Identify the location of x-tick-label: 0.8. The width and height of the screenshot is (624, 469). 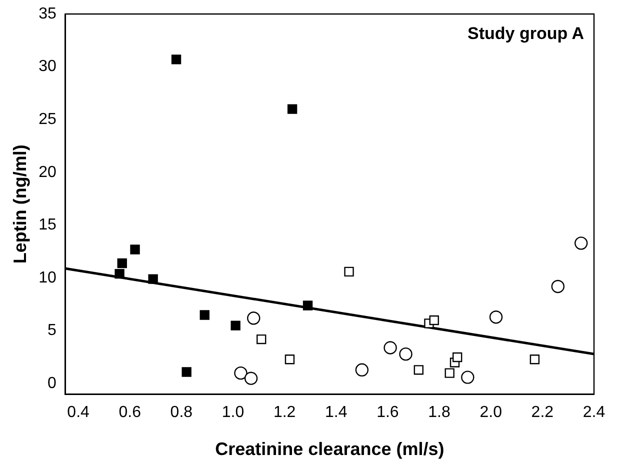
(181, 413).